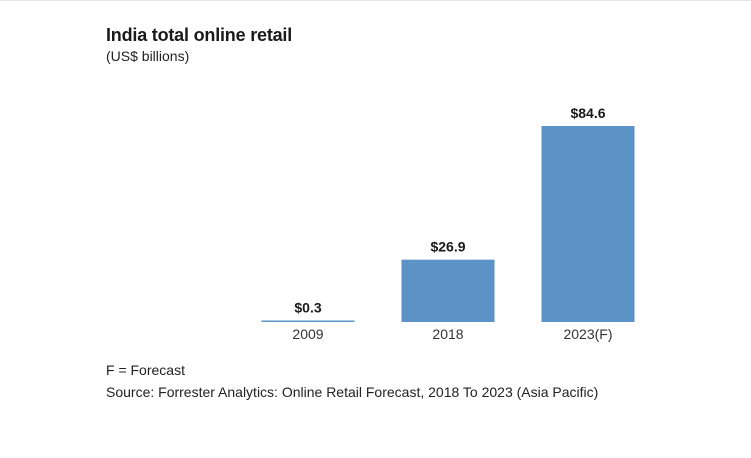  Describe the element at coordinates (307, 308) in the screenshot. I see `data-label: $0.3` at that location.